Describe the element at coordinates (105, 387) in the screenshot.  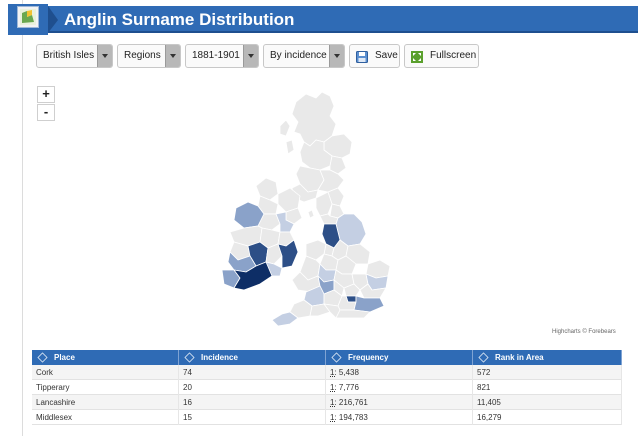
I see `place-cell: Tipperary` at that location.